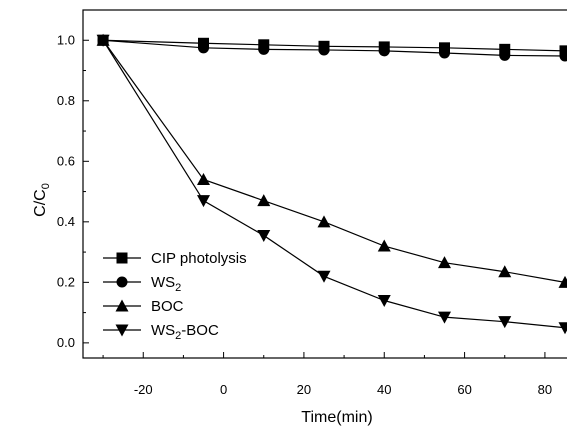 Image resolution: width=567 pixels, height=430 pixels. Describe the element at coordinates (185, 332) in the screenshot. I see `legend-label: WS2-BOC` at that location.